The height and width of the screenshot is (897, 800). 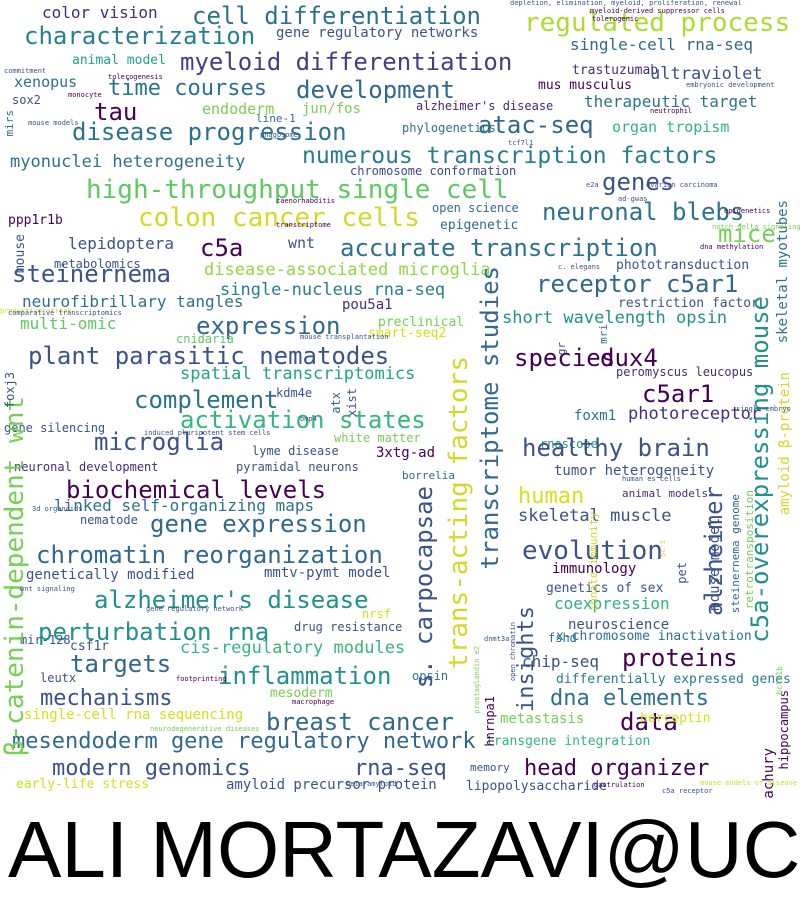 What do you see at coordinates (196, 490) in the screenshot?
I see `cloud-word: biochemical levels` at bounding box center [196, 490].